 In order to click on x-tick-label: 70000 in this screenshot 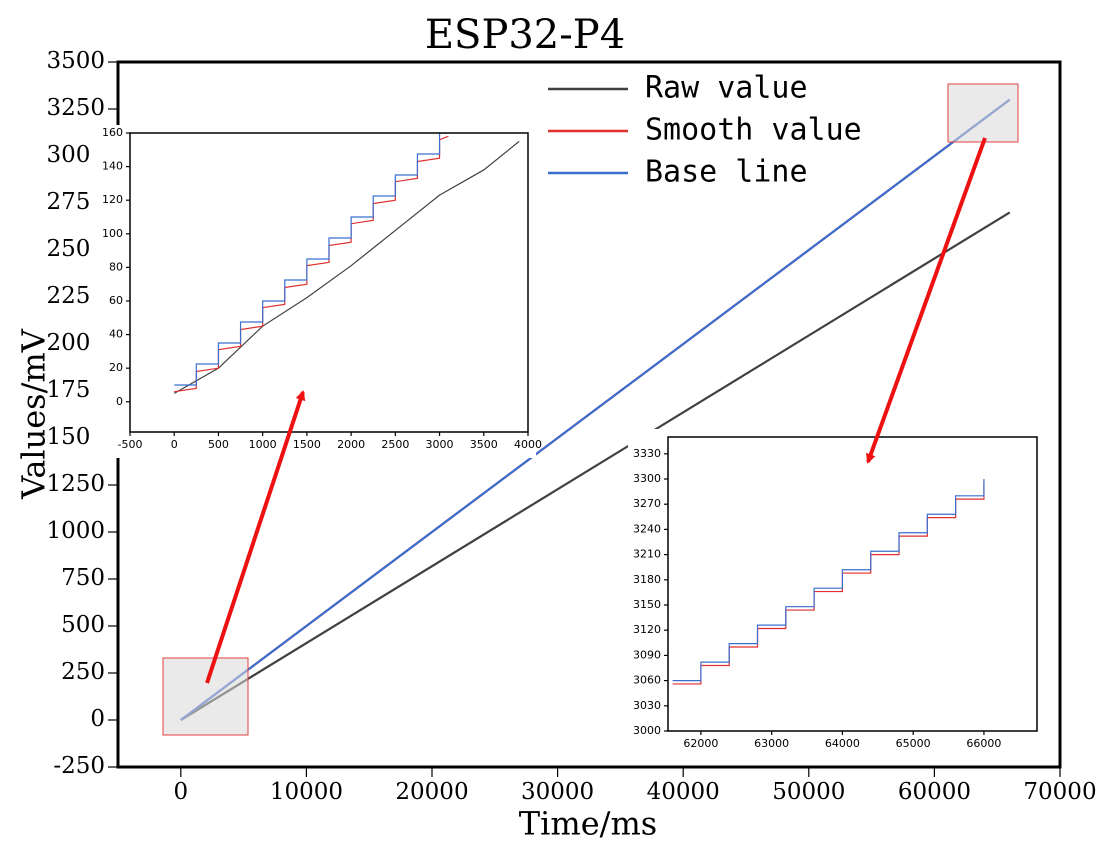, I will do `click(1059, 792)`.